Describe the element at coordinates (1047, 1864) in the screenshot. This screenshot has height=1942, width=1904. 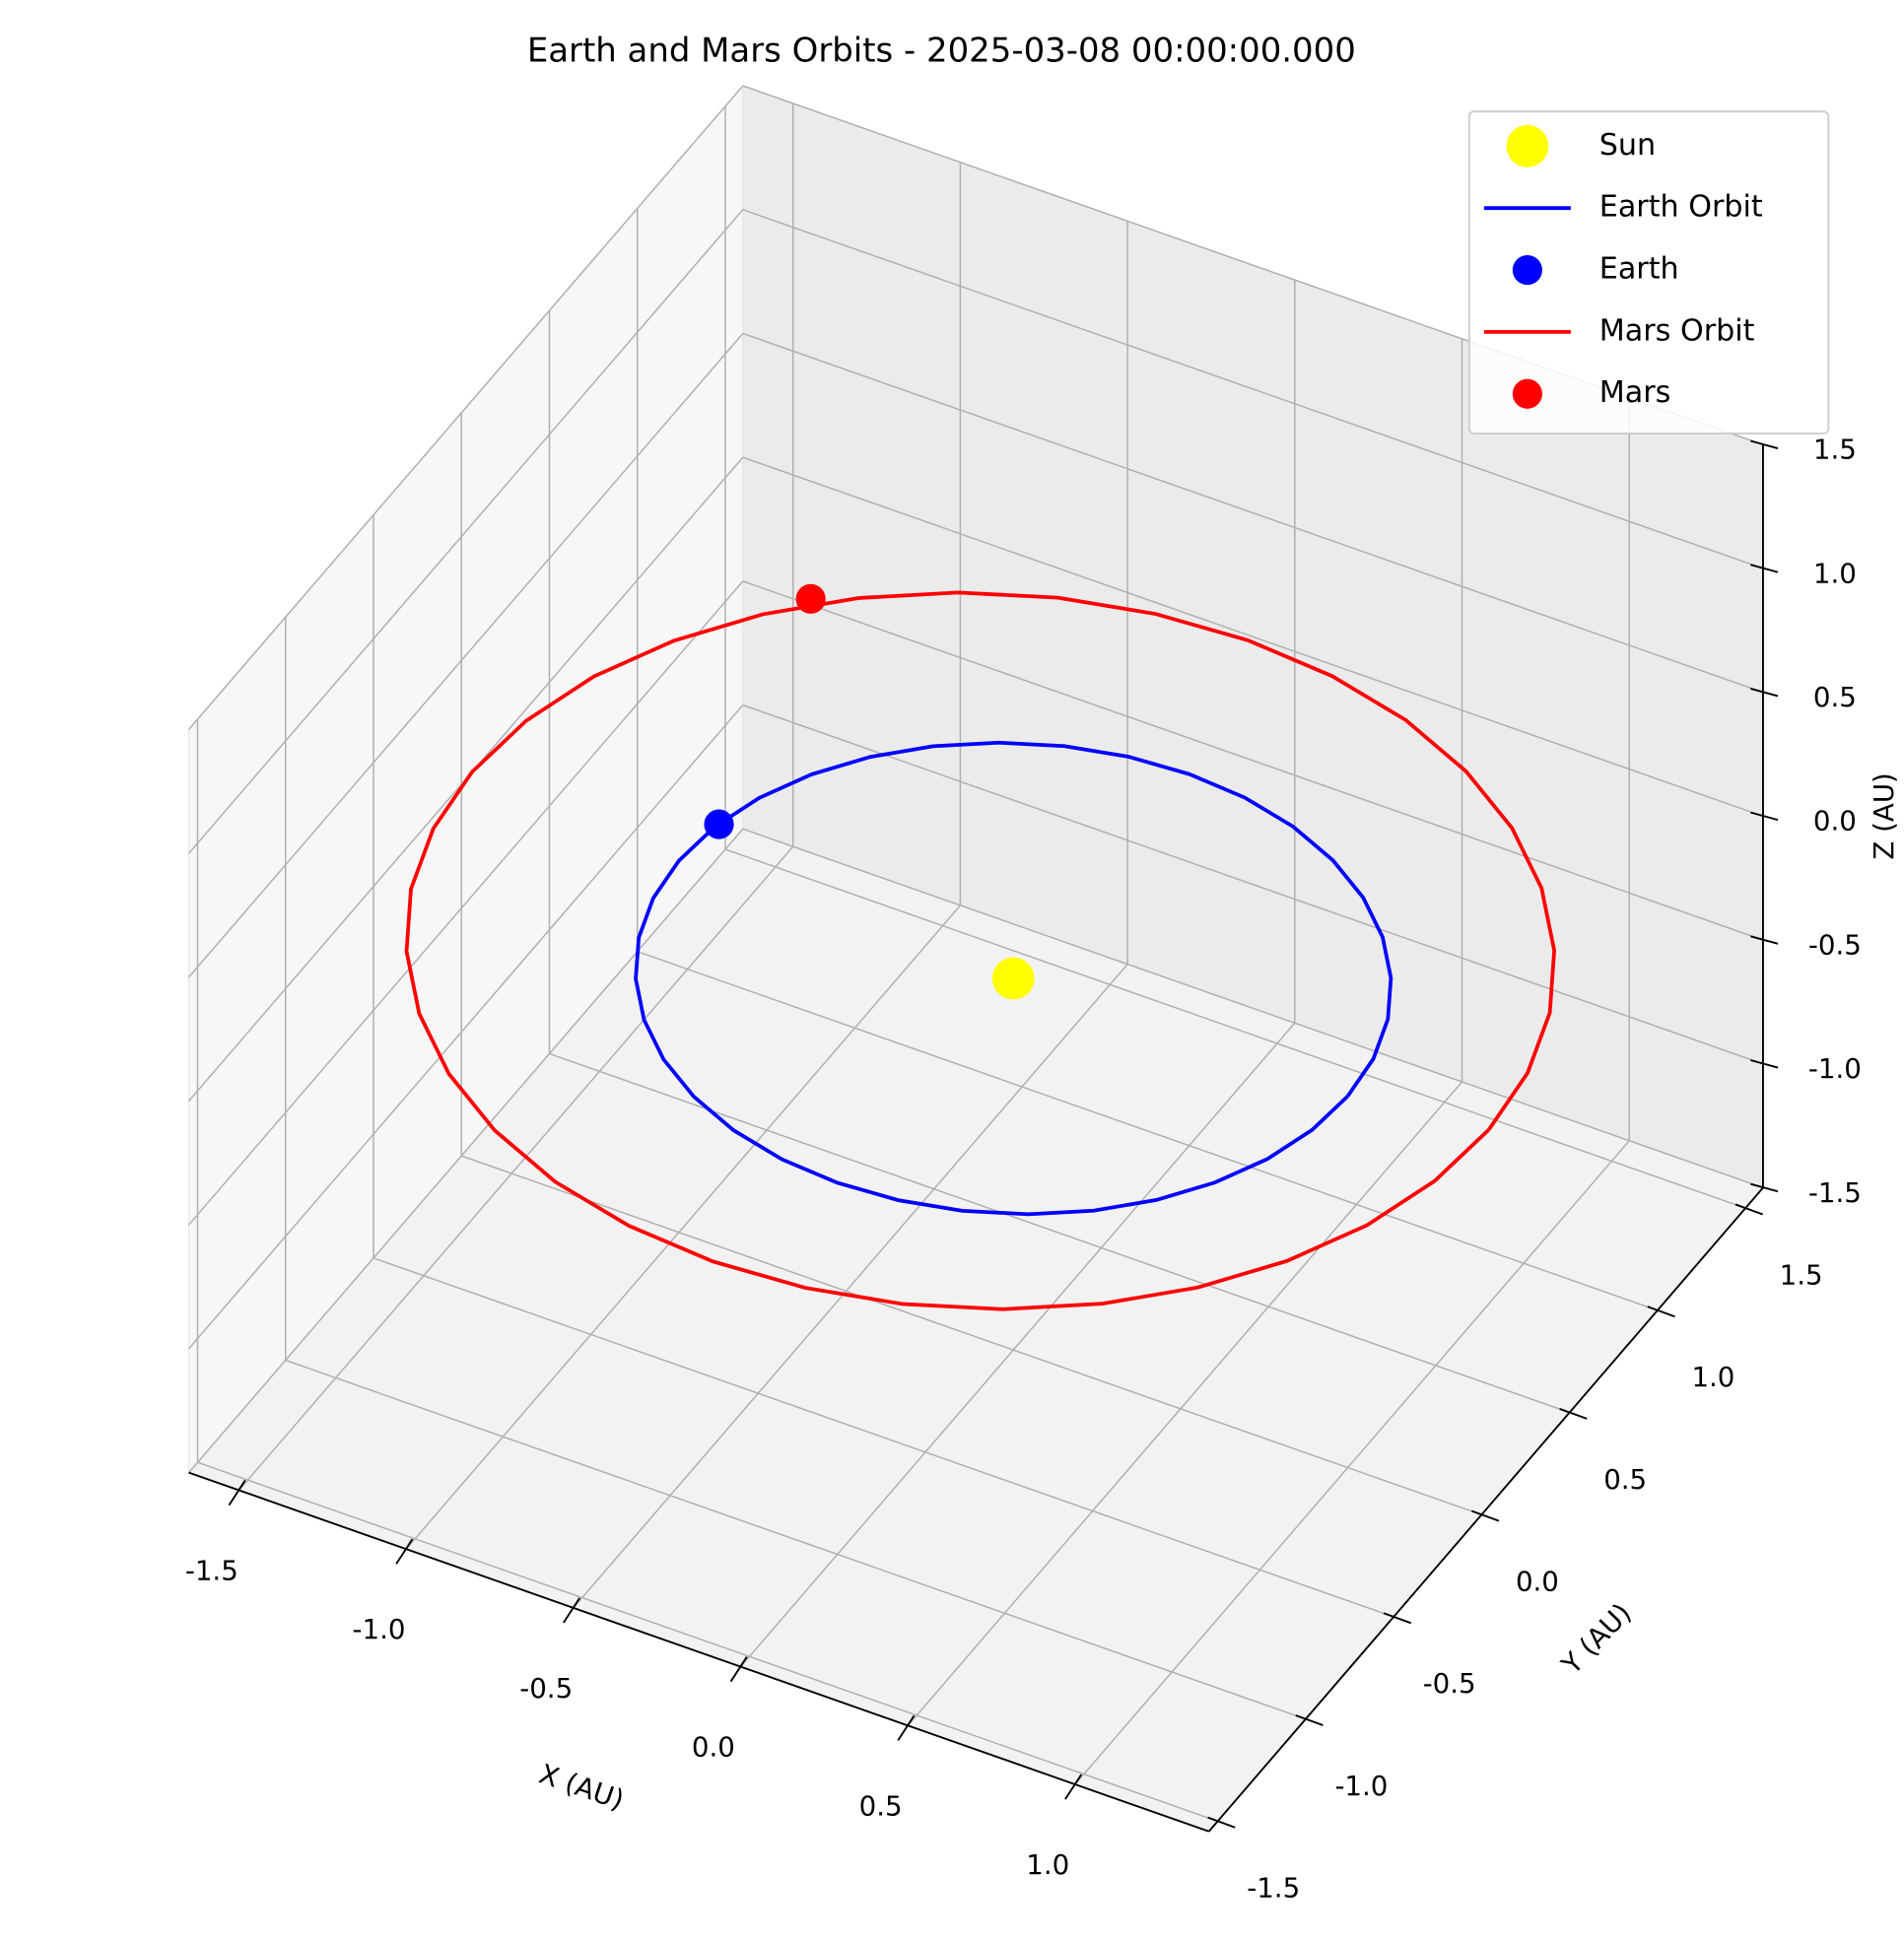
I see `x-tick-label: 1.0` at that location.